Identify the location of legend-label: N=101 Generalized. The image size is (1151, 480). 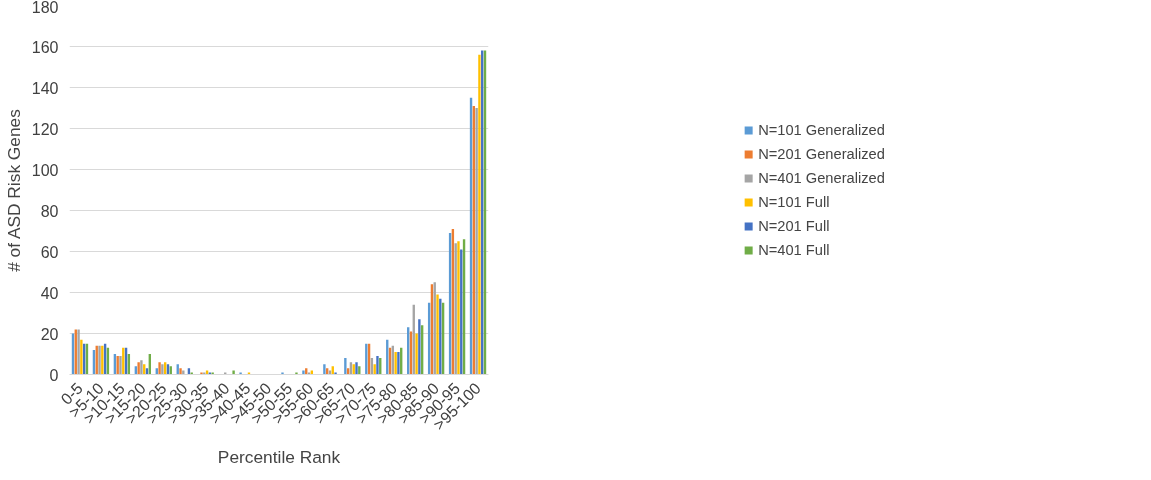
(821, 129).